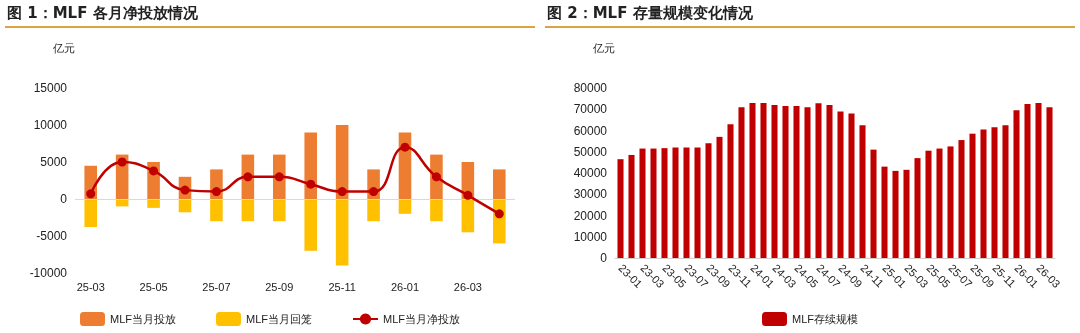 The height and width of the screenshot is (333, 1080). Describe the element at coordinates (590, 109) in the screenshot. I see `y-tick-label: 70000` at that location.